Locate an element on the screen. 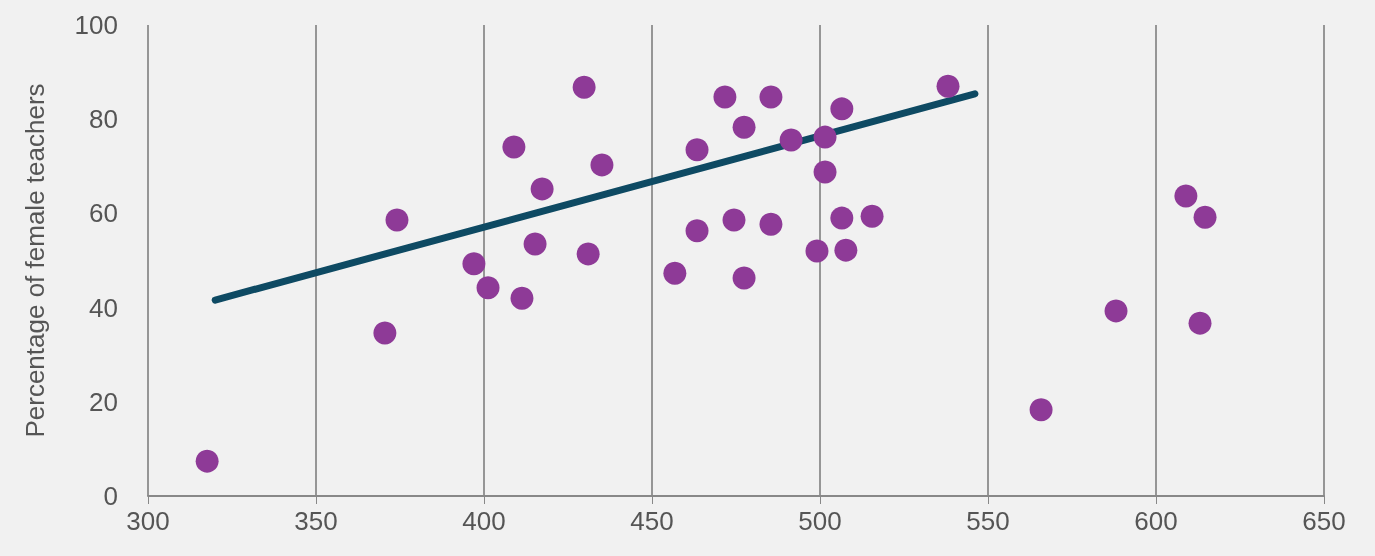 Image resolution: width=1375 pixels, height=556 pixels. x-tick-label: 450 is located at coordinates (652, 521).